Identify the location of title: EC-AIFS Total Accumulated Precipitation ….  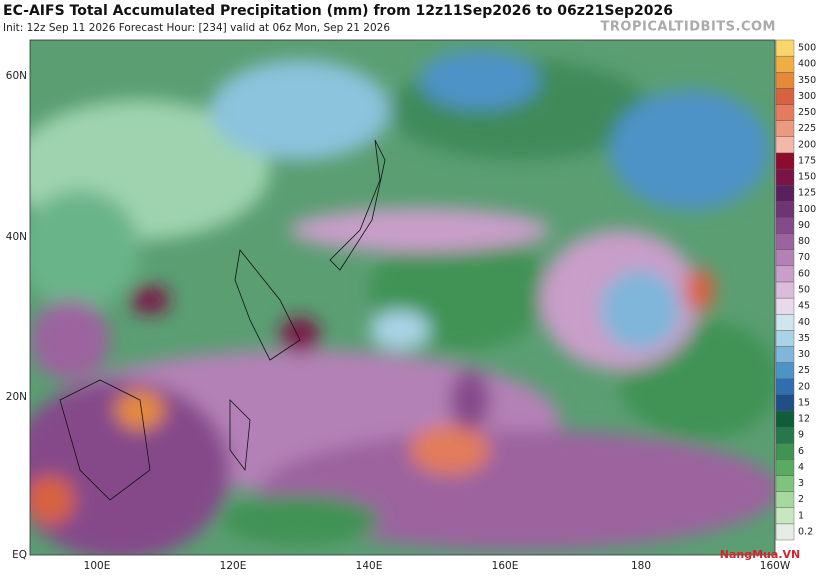
(338, 11).